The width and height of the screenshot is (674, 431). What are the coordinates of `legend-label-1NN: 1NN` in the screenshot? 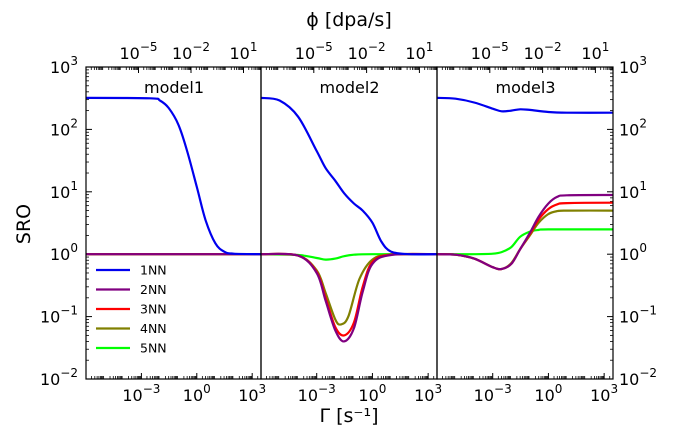 It's located at (153, 270).